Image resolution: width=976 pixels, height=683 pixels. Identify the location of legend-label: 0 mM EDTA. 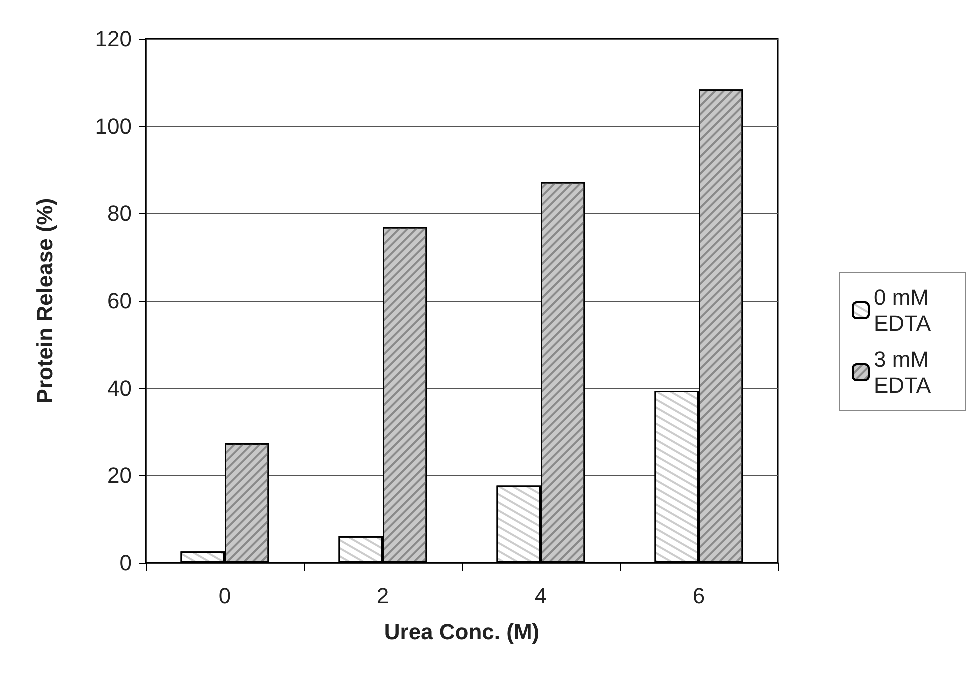
(905, 310).